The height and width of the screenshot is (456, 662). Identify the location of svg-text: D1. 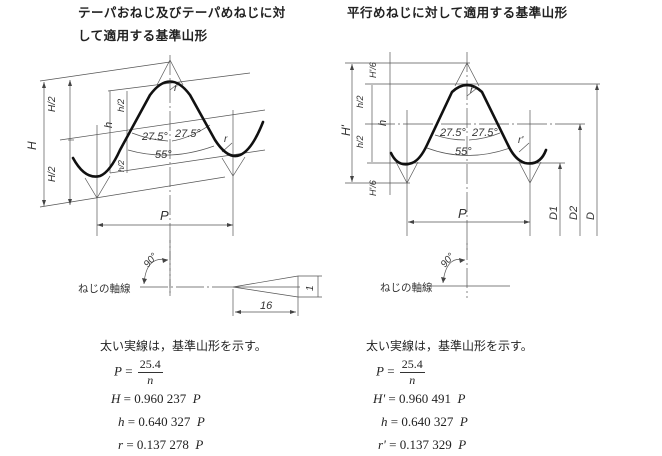
(554, 213).